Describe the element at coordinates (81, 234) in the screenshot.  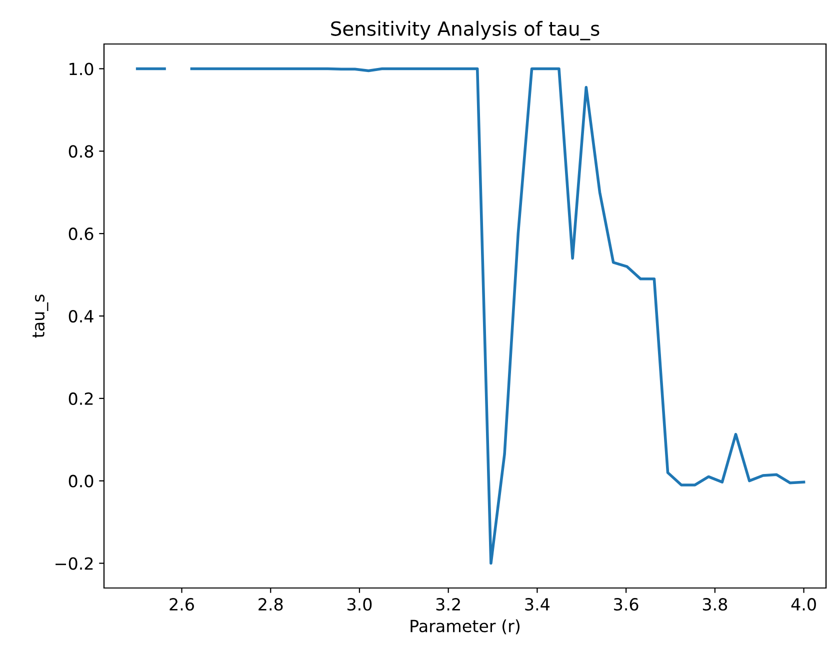
I see `y-tick-label: 0.6` at that location.